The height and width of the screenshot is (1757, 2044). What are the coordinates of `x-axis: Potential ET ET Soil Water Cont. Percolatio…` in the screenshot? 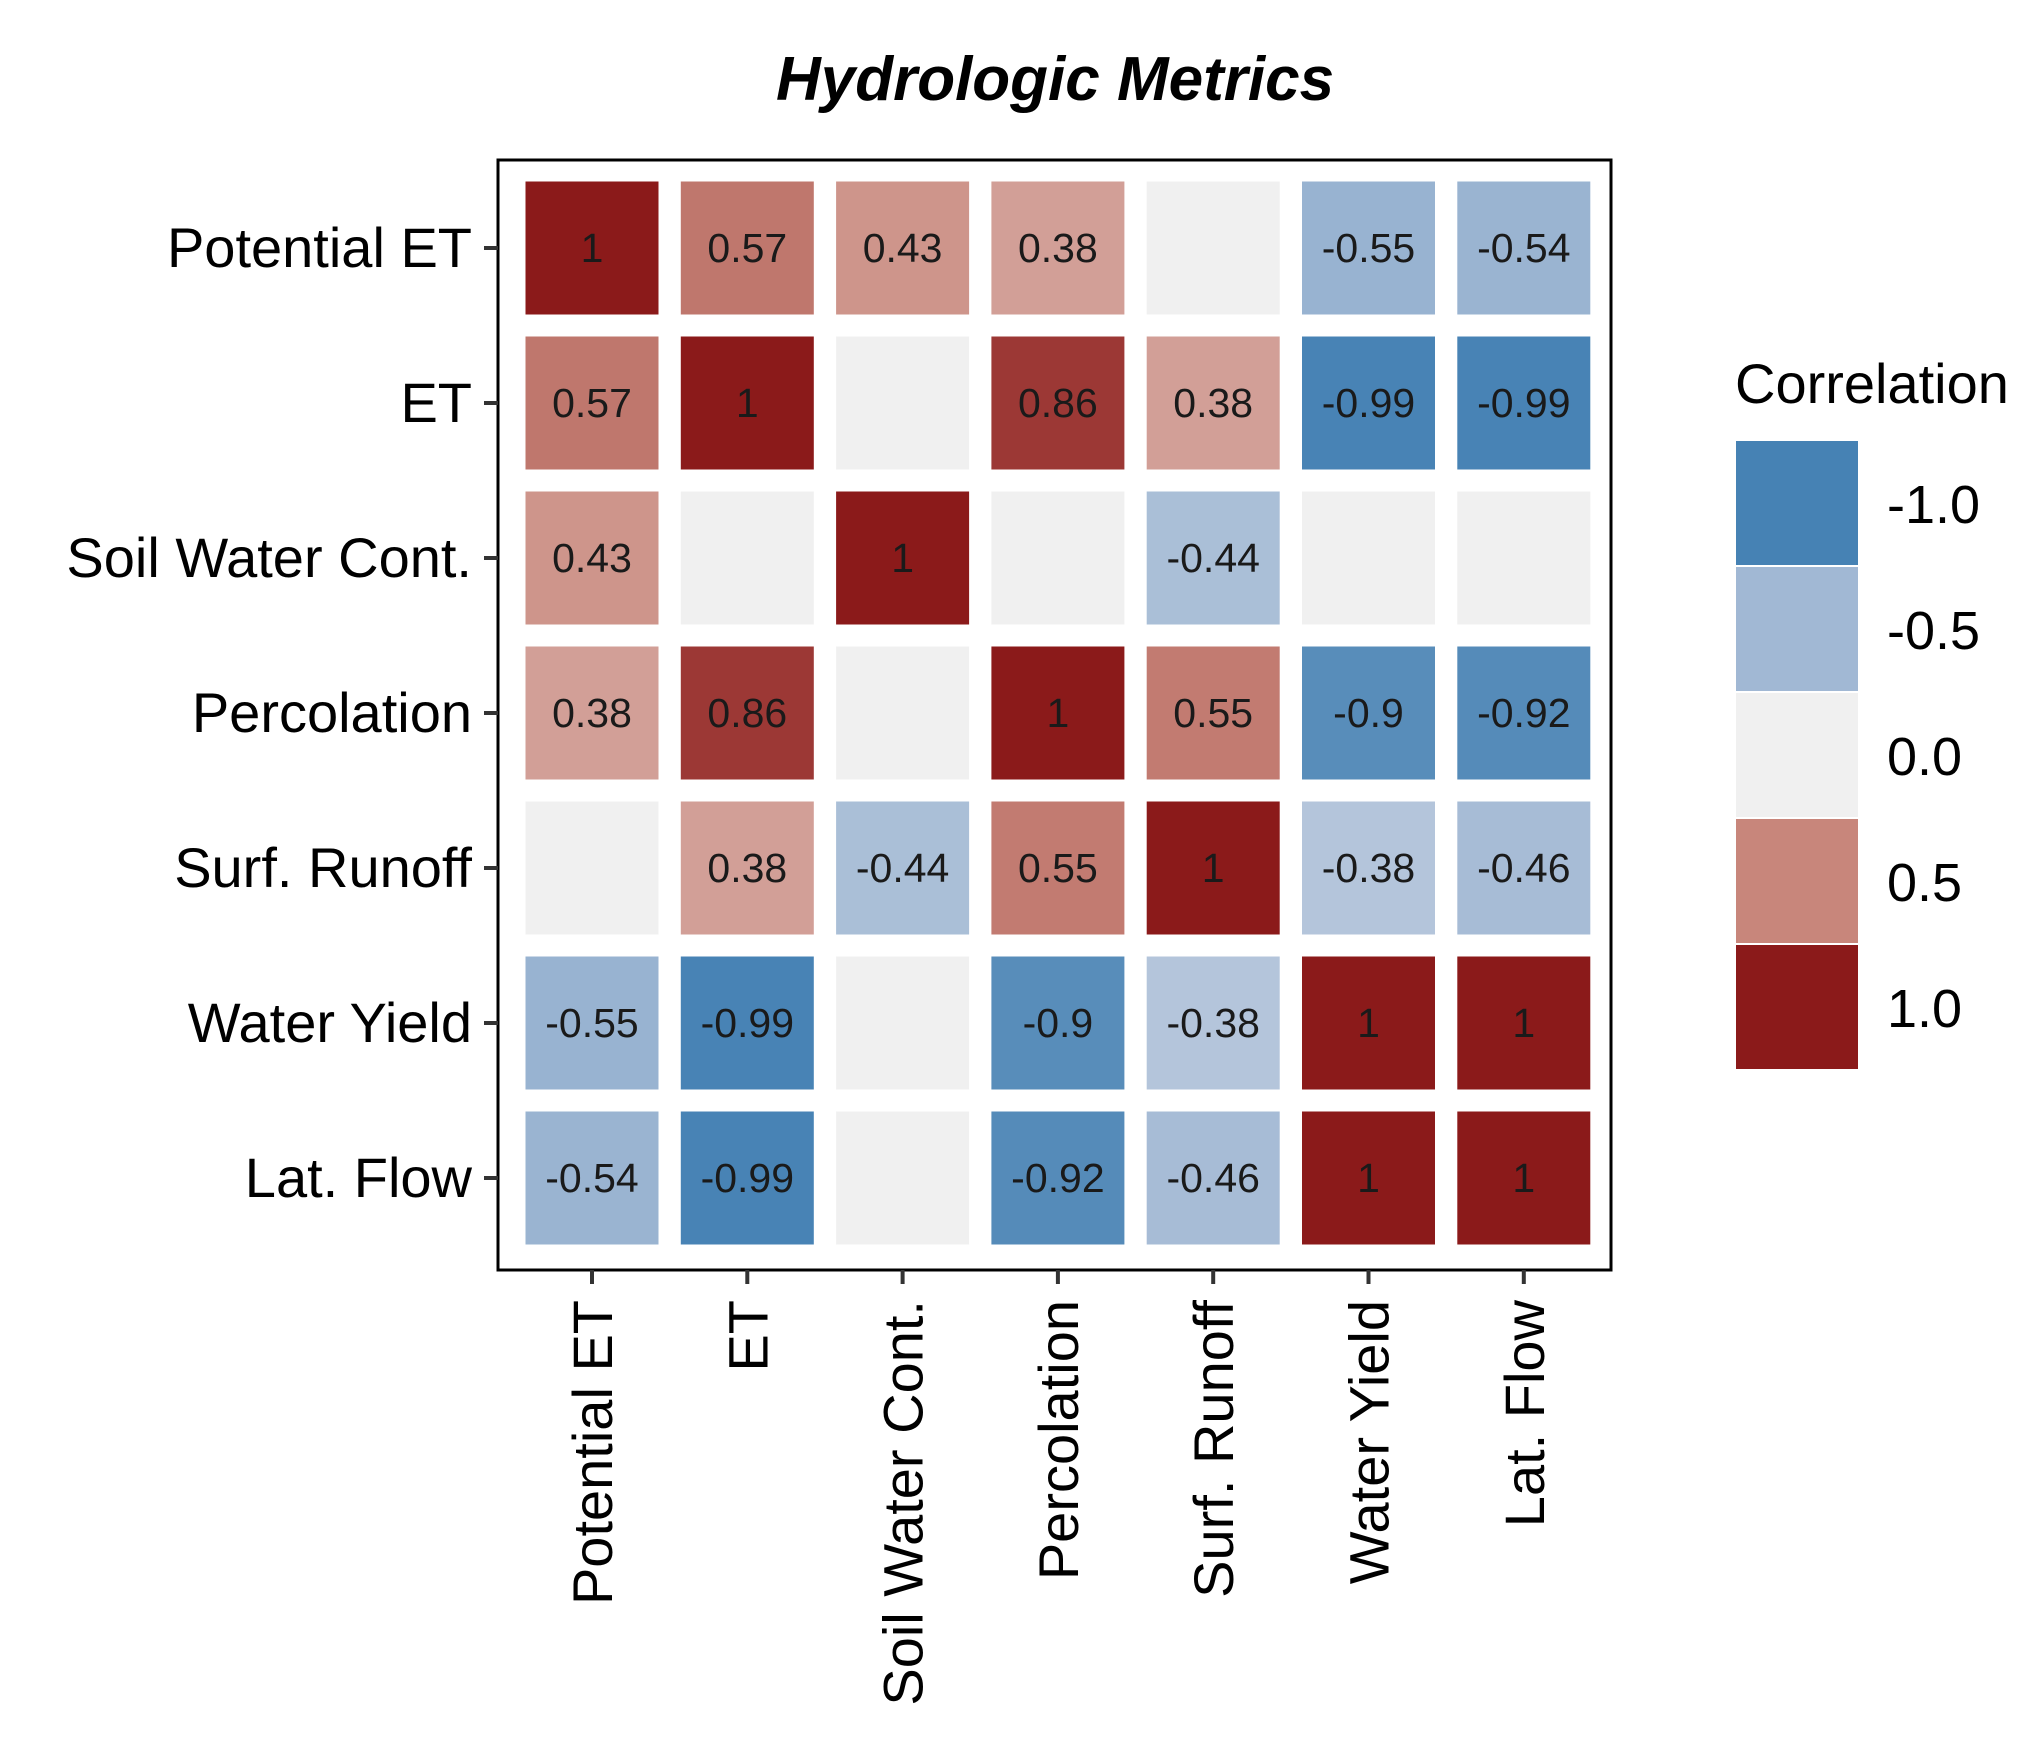 It's located at (1058, 1488).